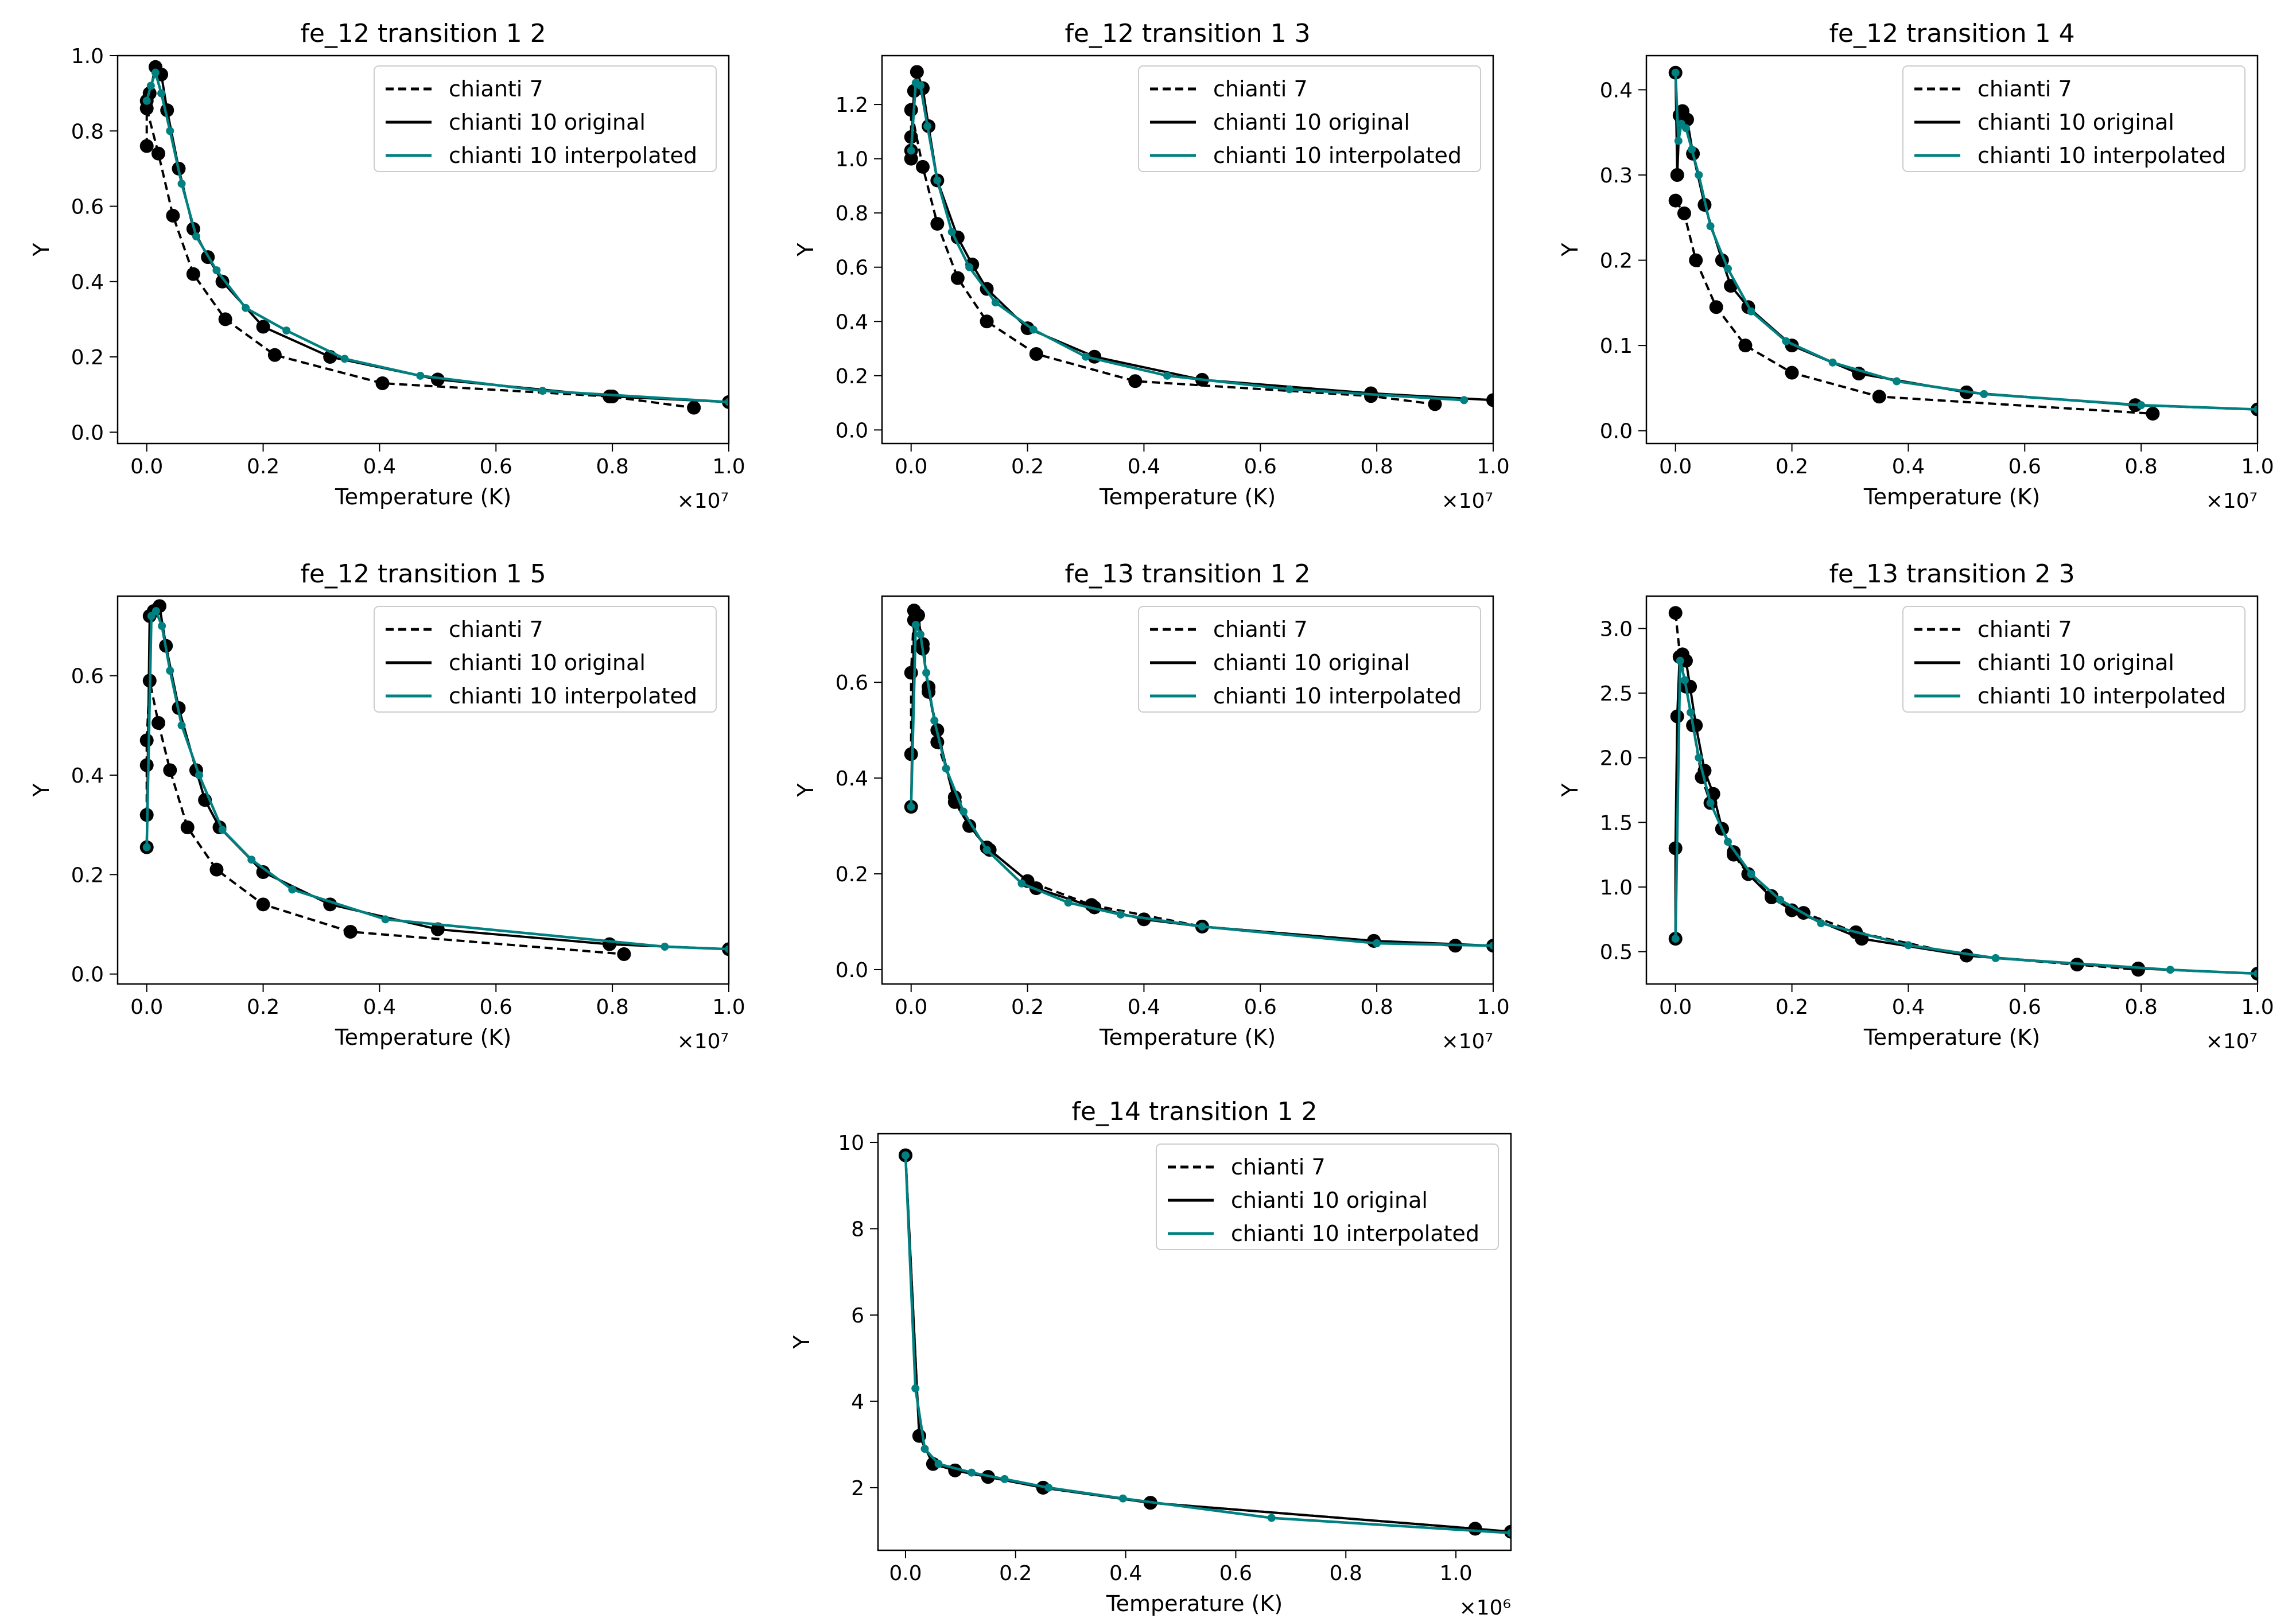 The height and width of the screenshot is (1622, 2296). Describe the element at coordinates (1570, 791) in the screenshot. I see `y-axis-label: Y` at that location.